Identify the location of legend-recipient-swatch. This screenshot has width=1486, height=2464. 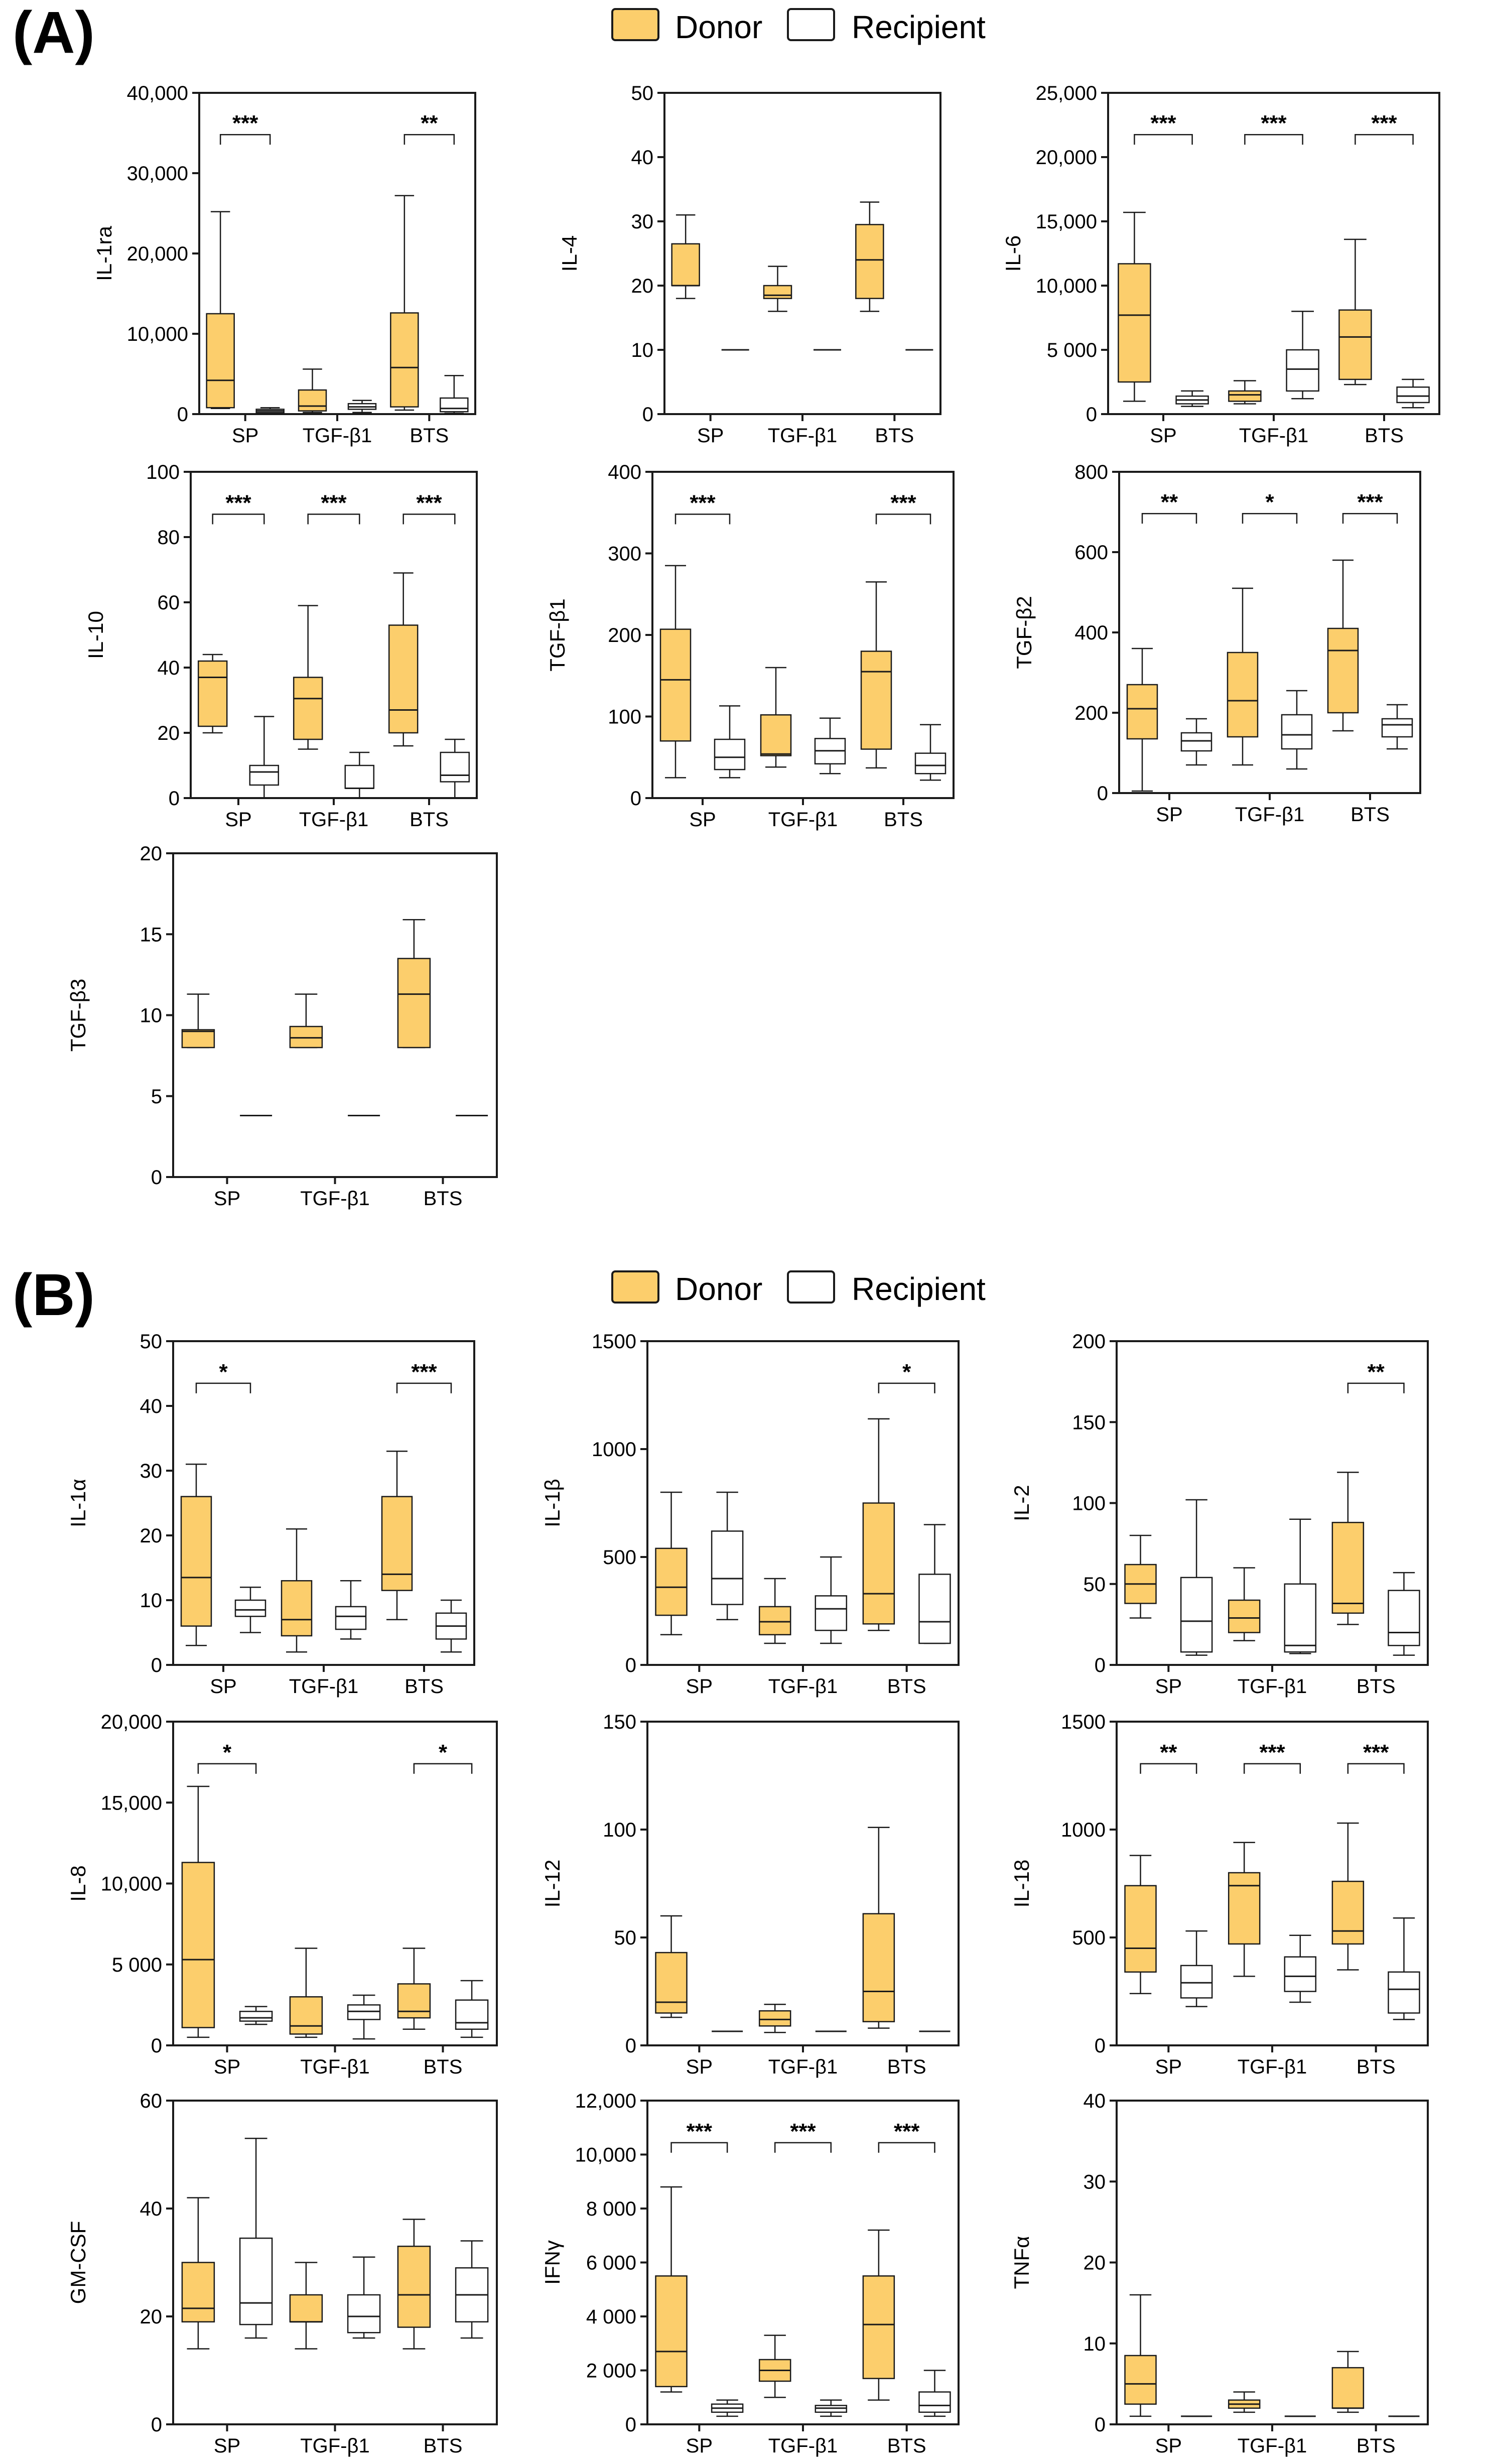
(811, 25).